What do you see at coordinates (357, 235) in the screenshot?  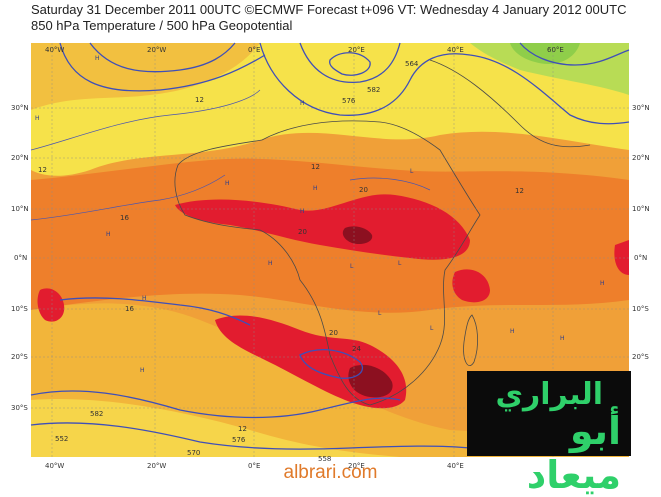 I see `hot-core-central` at bounding box center [357, 235].